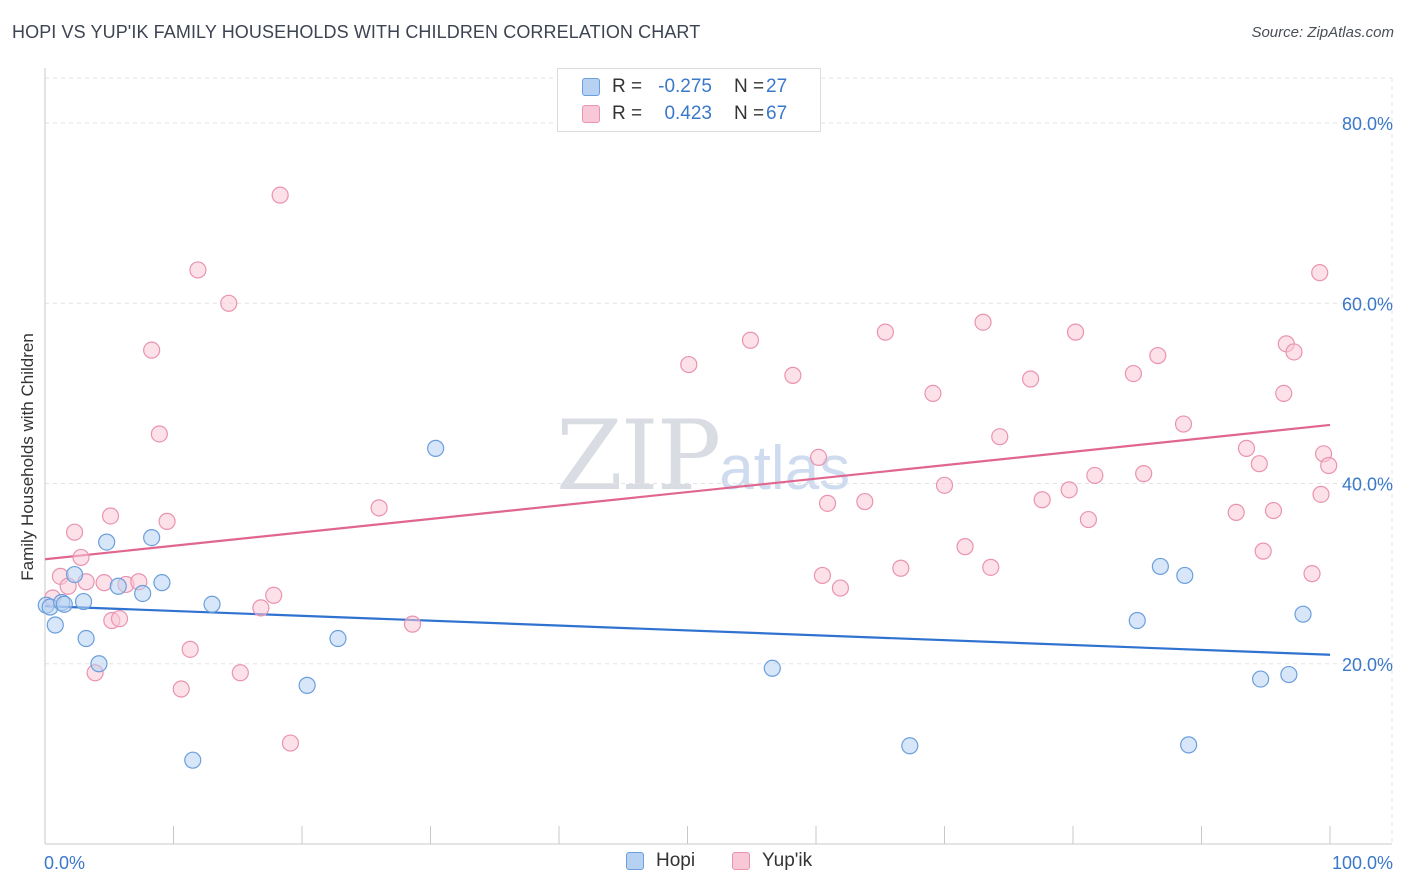  Describe the element at coordinates (684, 114) in the screenshot. I see `legend-row-yupik: R = 0.423 N = 67` at that location.